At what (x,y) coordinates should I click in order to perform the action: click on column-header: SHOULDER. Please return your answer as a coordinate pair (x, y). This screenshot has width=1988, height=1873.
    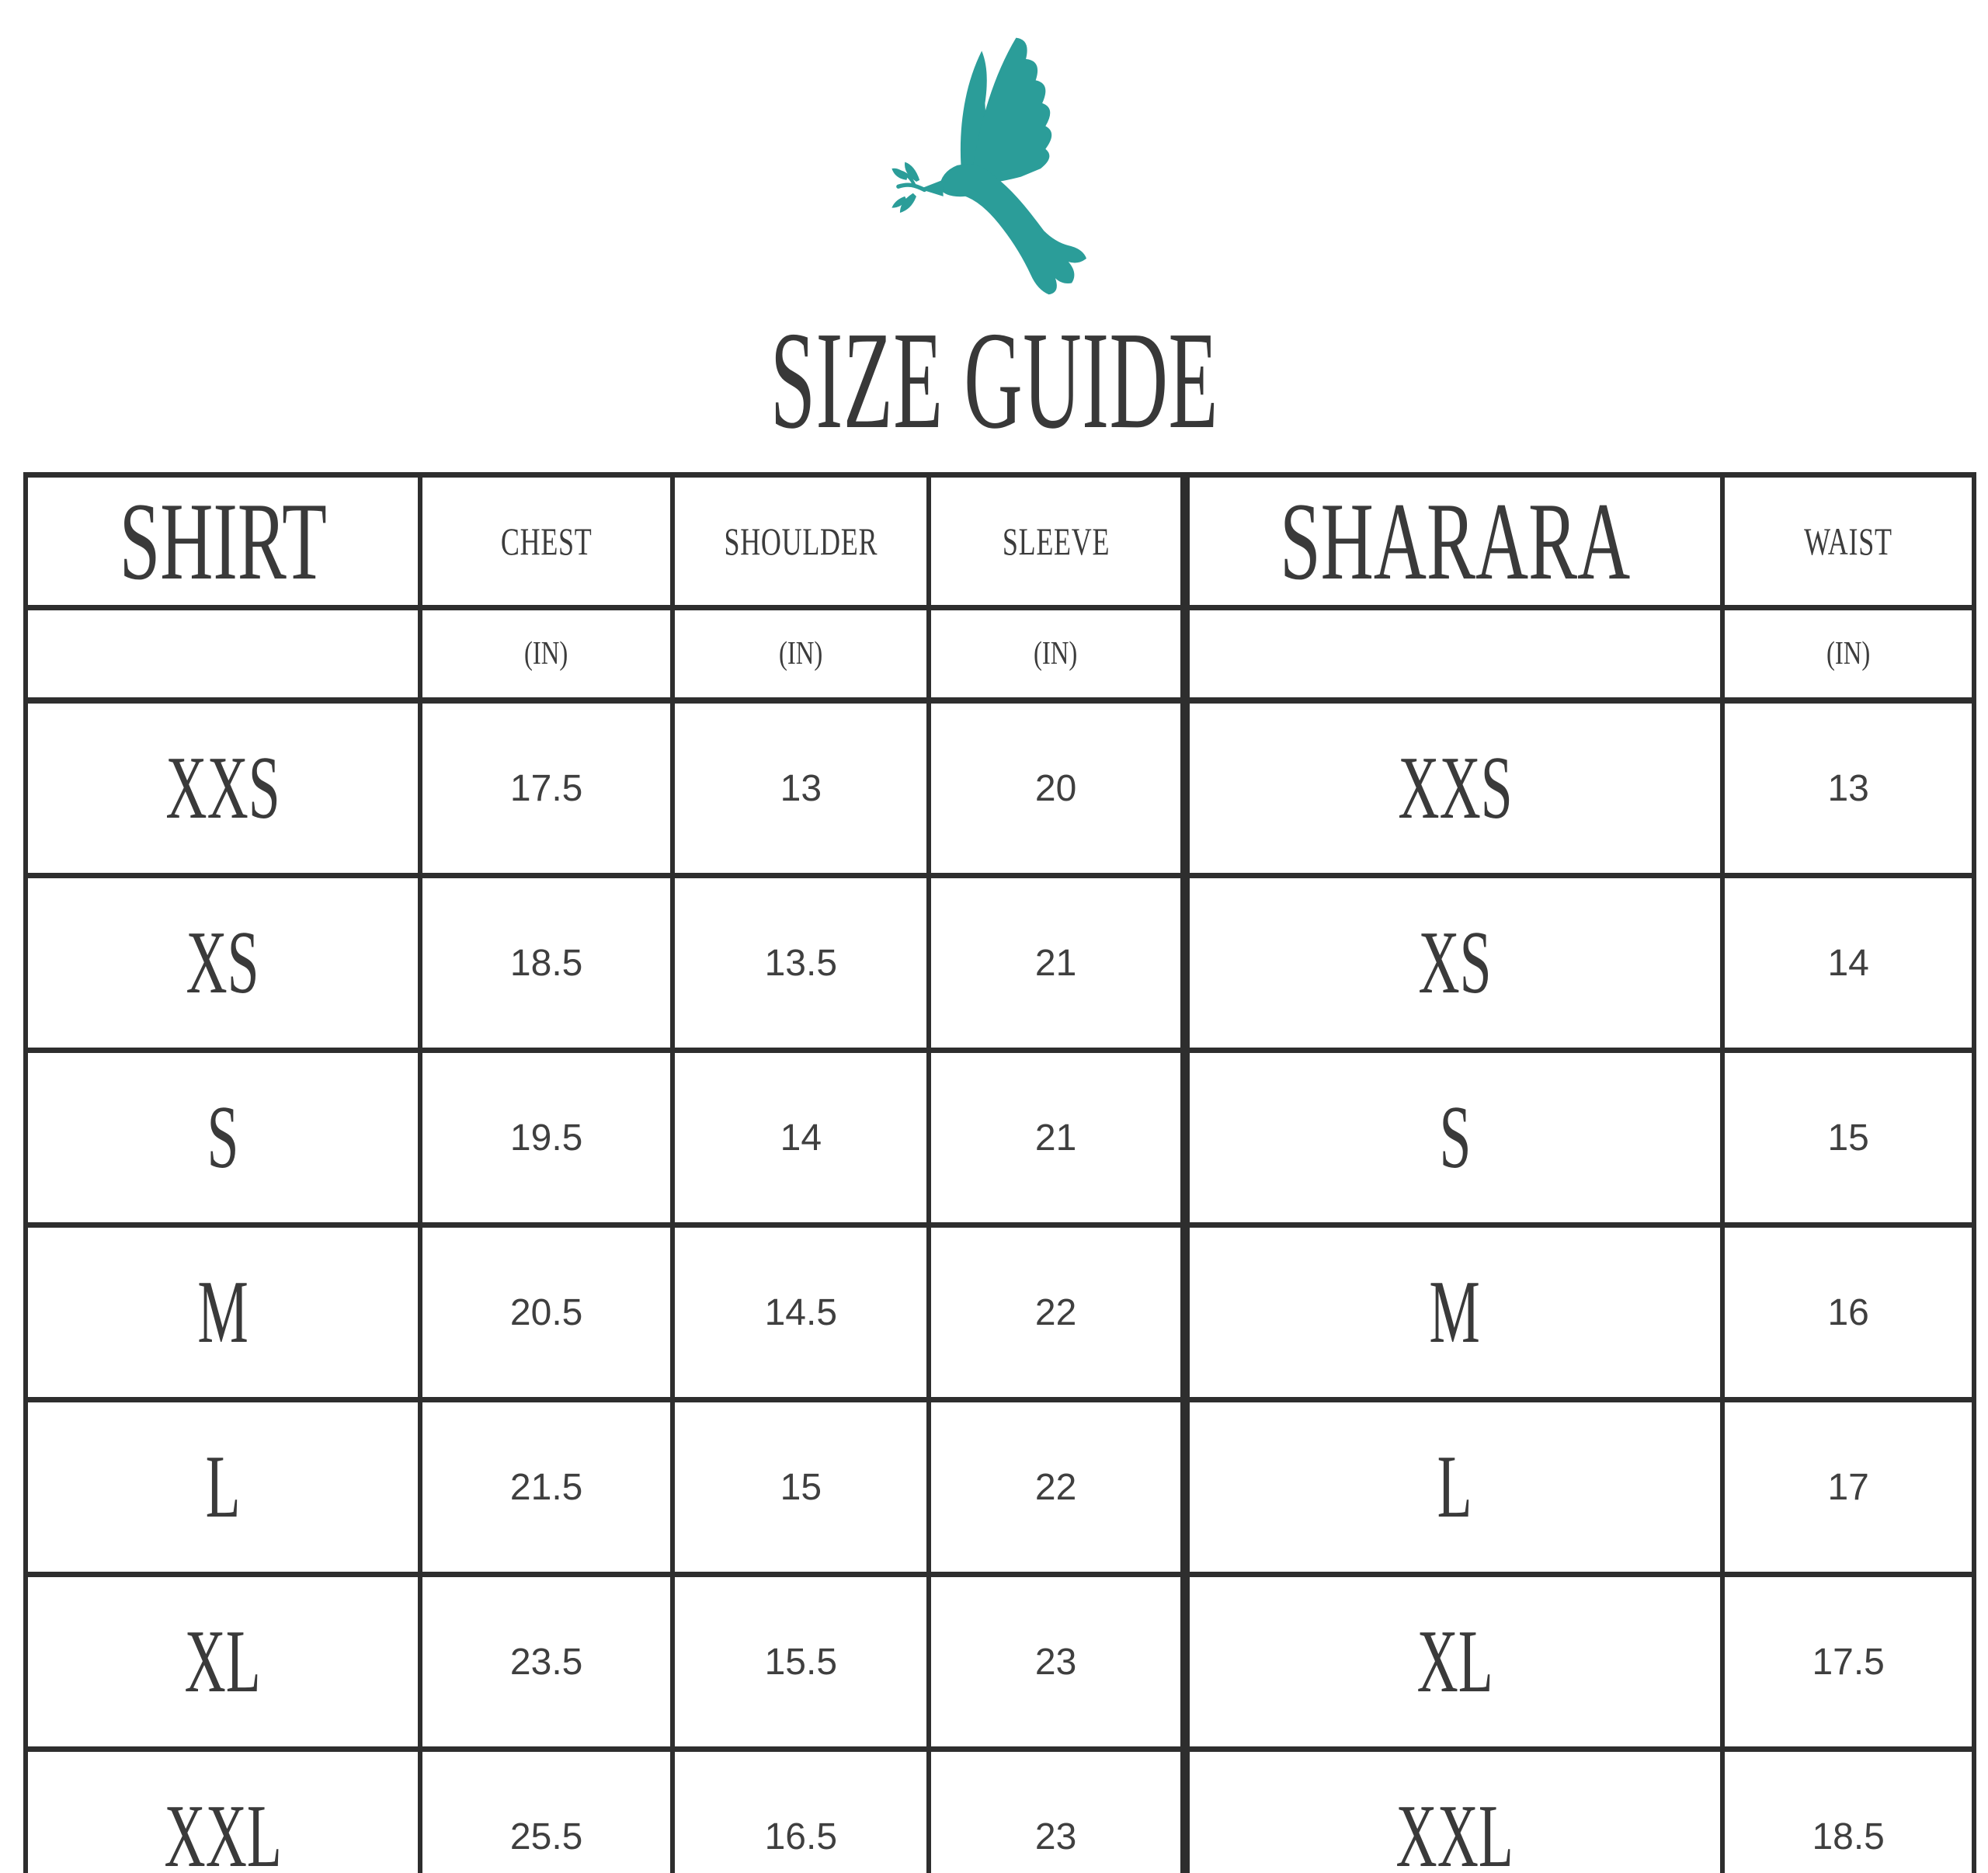
    Looking at the image, I should click on (801, 541).